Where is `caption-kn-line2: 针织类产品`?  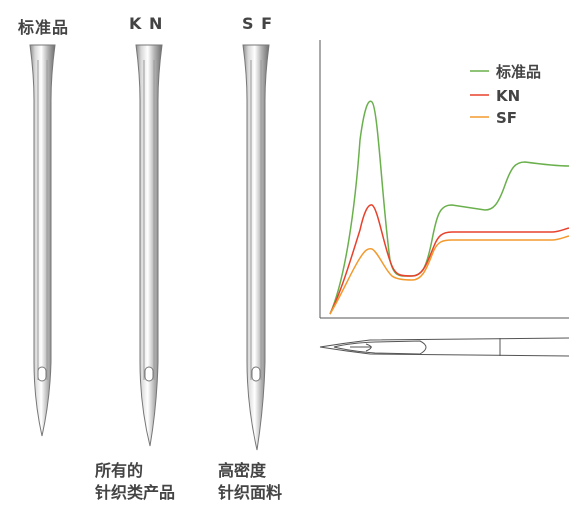 caption-kn-line2: 针织类产品 is located at coordinates (135, 492).